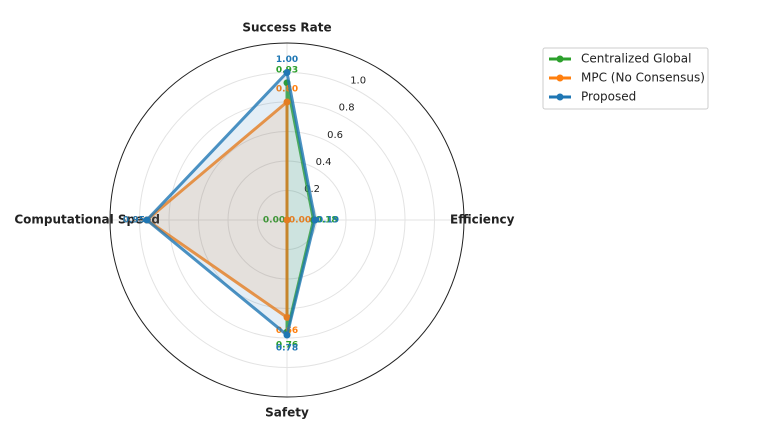 This screenshot has width=775, height=427. What do you see at coordinates (230, 203) in the screenshot?
I see `series-area` at bounding box center [230, 203].